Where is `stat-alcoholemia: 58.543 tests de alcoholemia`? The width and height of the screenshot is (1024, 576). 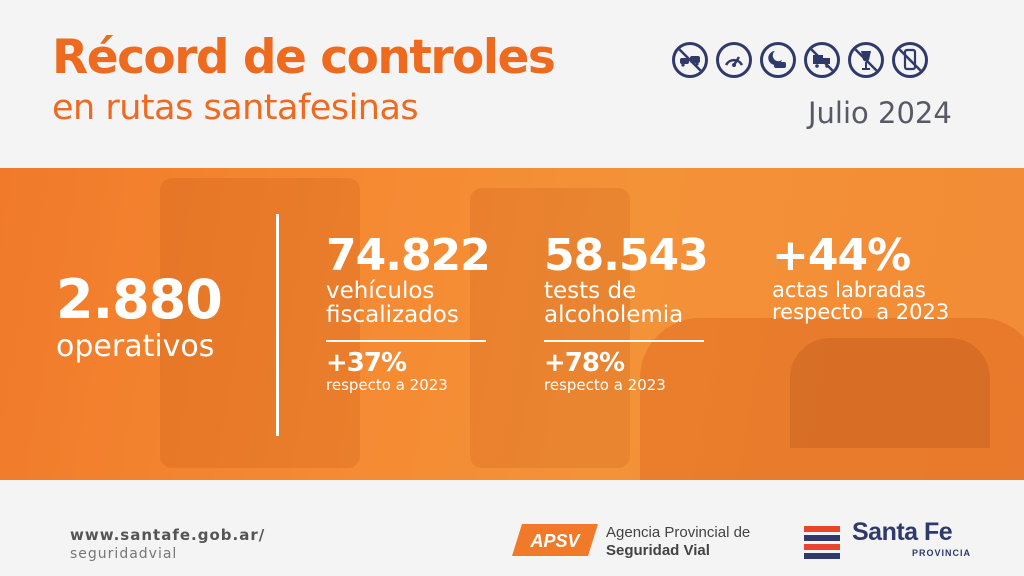 stat-alcoholemia: 58.543 tests de alcoholemia is located at coordinates (626, 279).